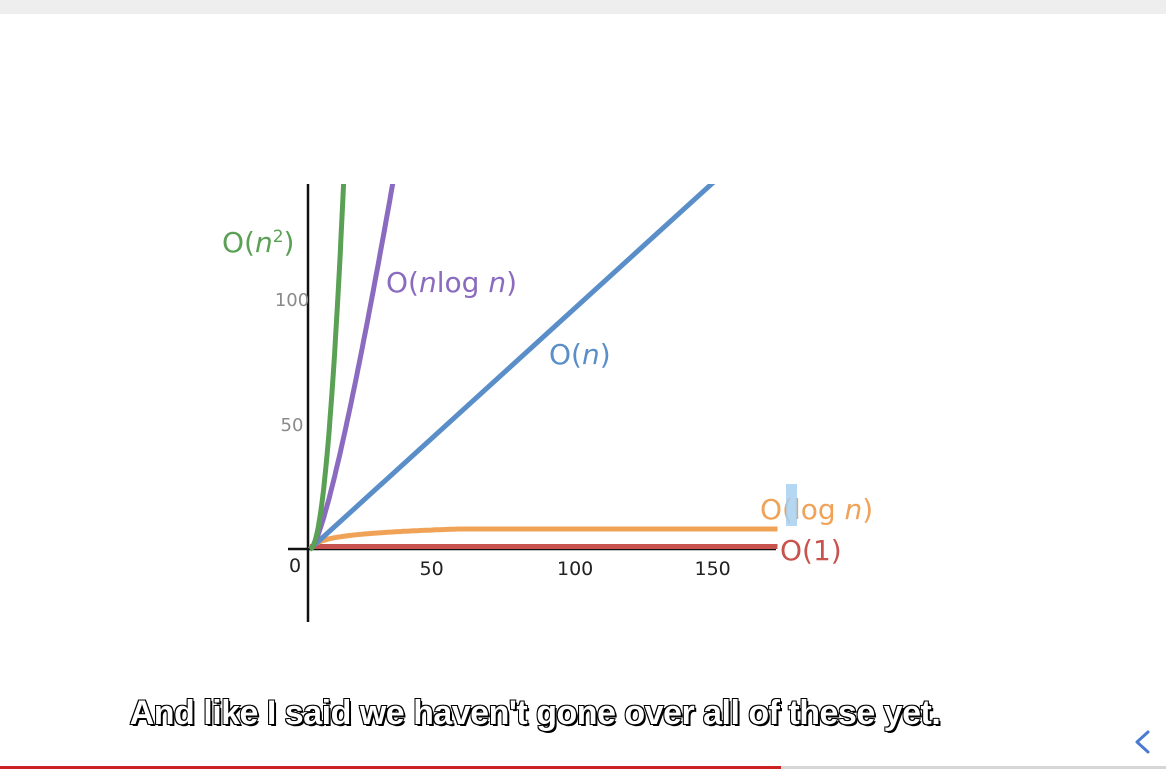 The height and width of the screenshot is (771, 1166). Describe the element at coordinates (543, 538) in the screenshot. I see `curve-o-log-n-` at that location.